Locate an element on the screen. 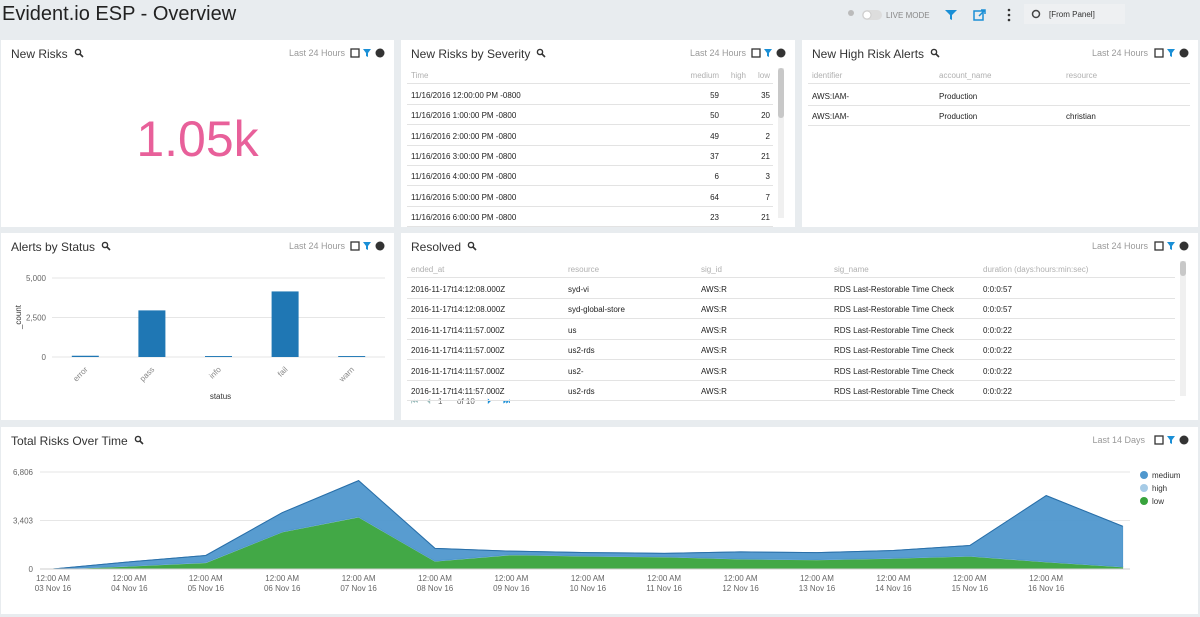  last-page: ⏭ is located at coordinates (507, 401).